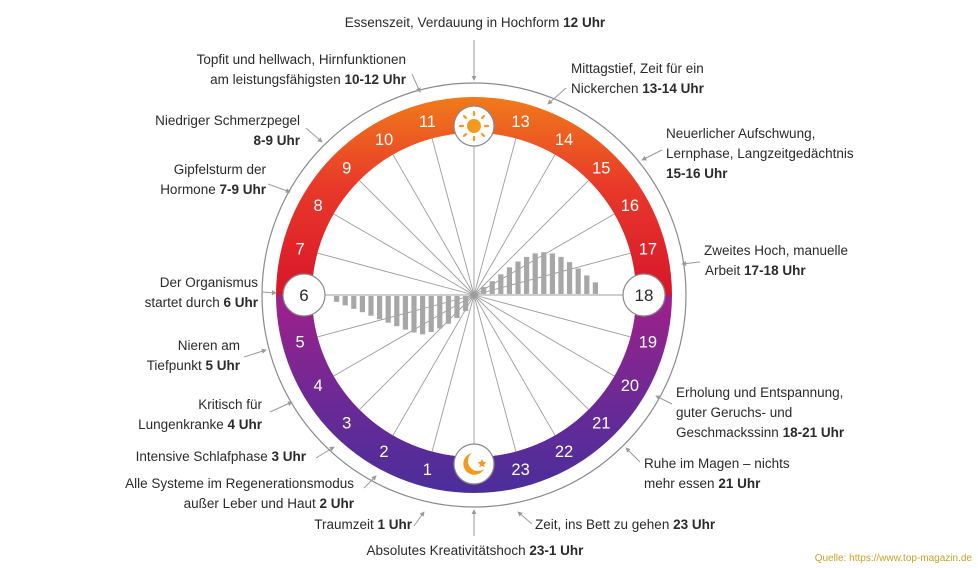 This screenshot has height=568, width=978. I want to click on annotation-17-18: Zweites Hoch, manuelle Arbeit 17-18 Uhr, so click(776, 260).